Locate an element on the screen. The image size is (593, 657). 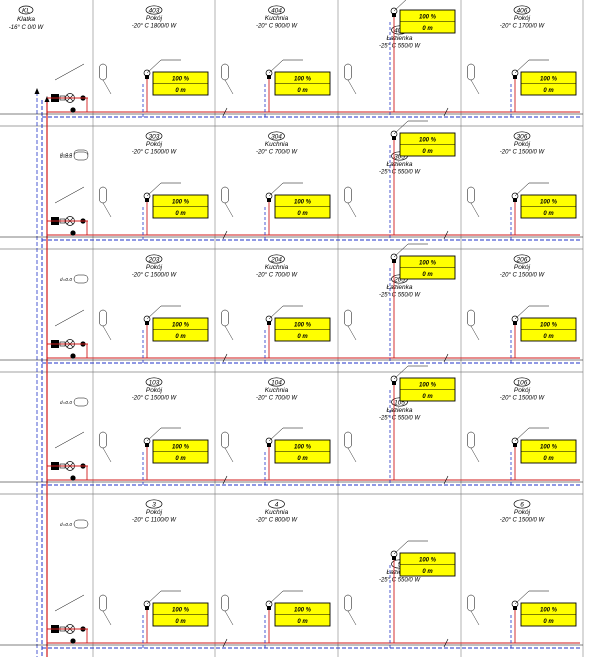
return-valve-icon is located at coordinates (73, 110).